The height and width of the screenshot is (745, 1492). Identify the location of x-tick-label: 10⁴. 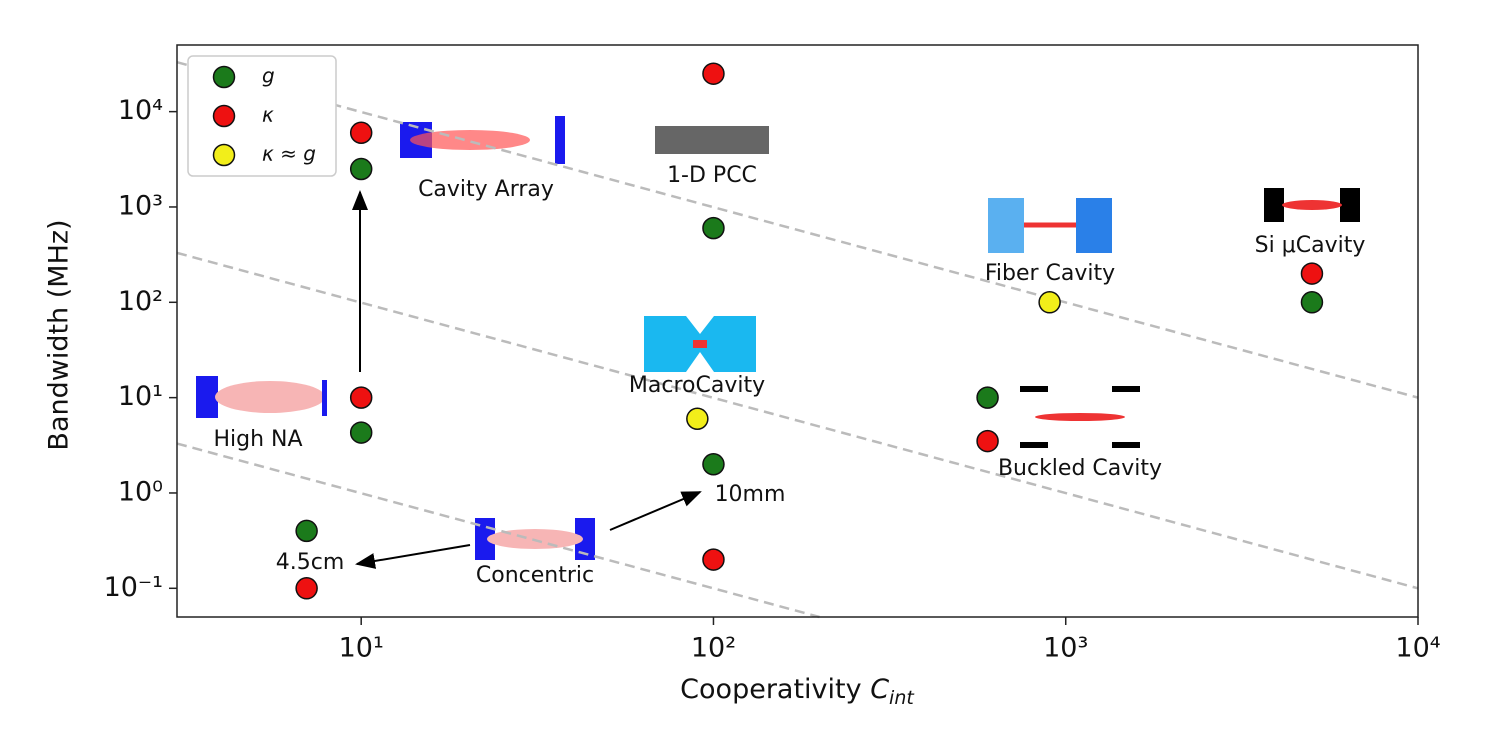
(1417, 648).